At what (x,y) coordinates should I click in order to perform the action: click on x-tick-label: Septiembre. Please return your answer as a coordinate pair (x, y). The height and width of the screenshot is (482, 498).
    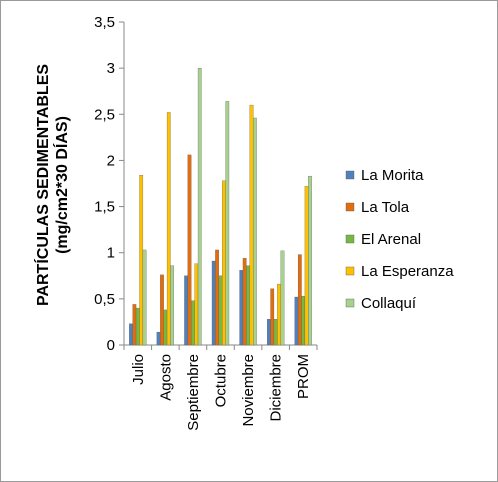
    Looking at the image, I should click on (193, 392).